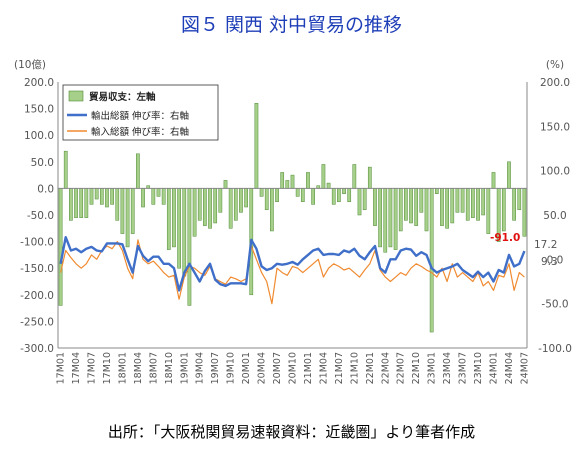 This screenshot has width=583, height=450. Describe the element at coordinates (122, 368) in the screenshot. I see `x-tick-label: 18M01` at that location.